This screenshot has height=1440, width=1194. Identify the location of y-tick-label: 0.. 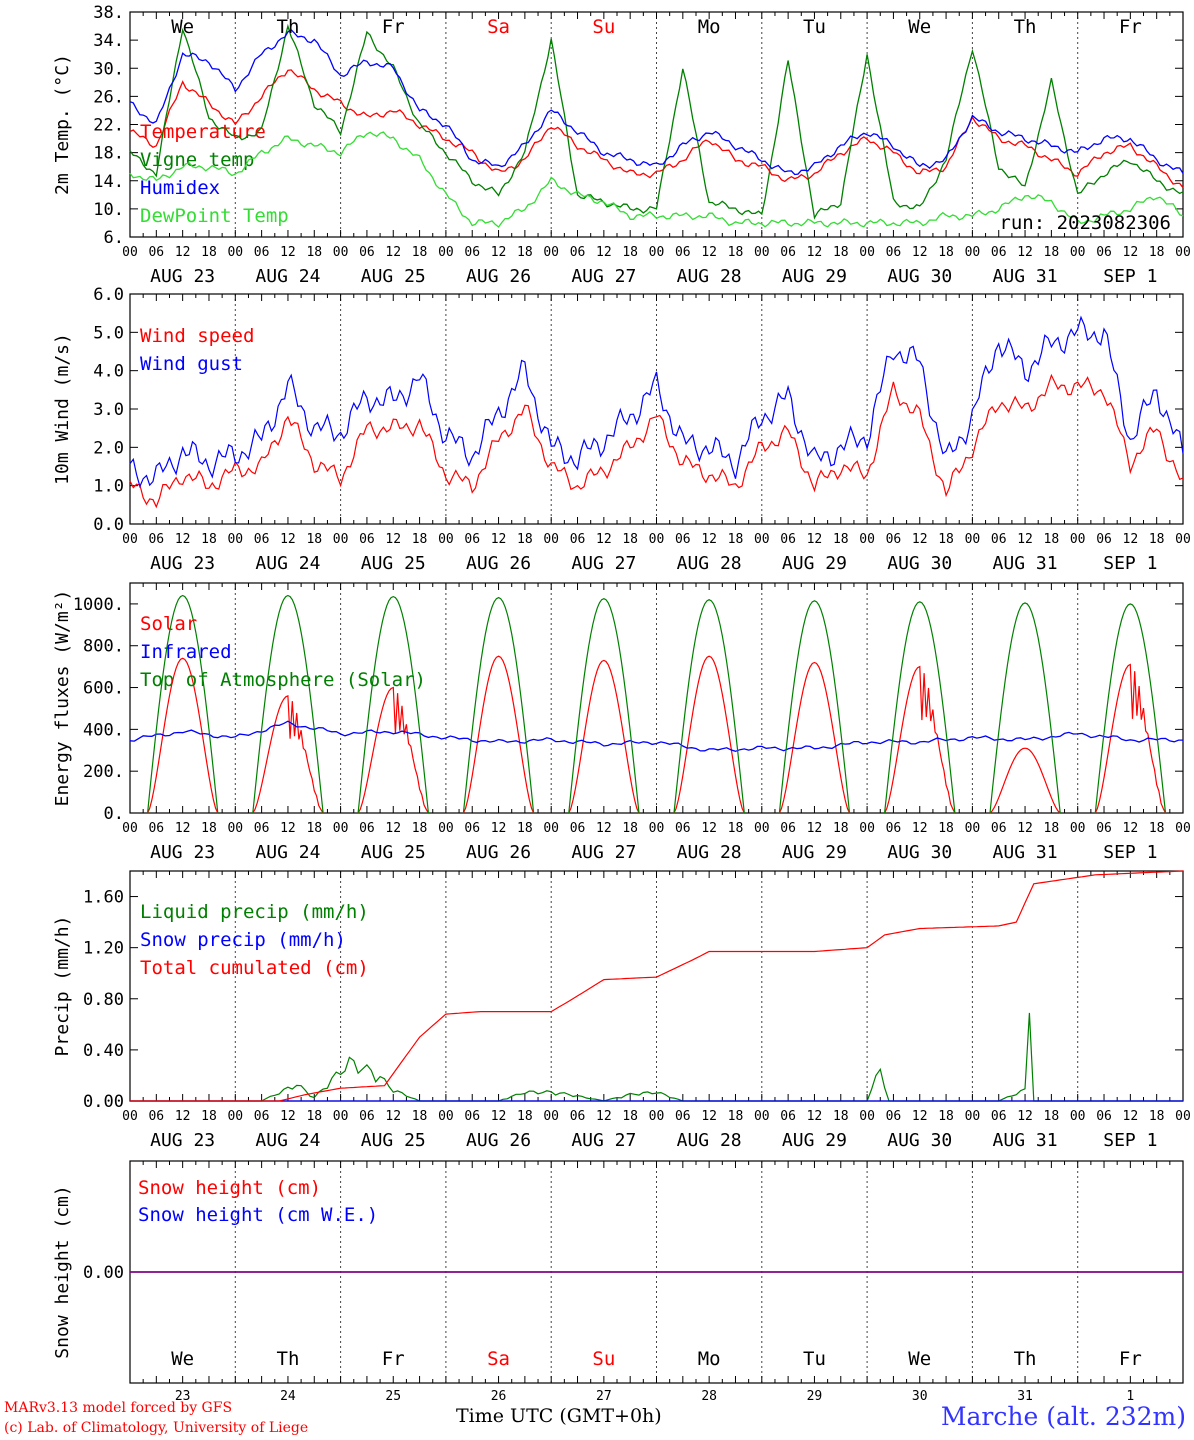
(114, 814).